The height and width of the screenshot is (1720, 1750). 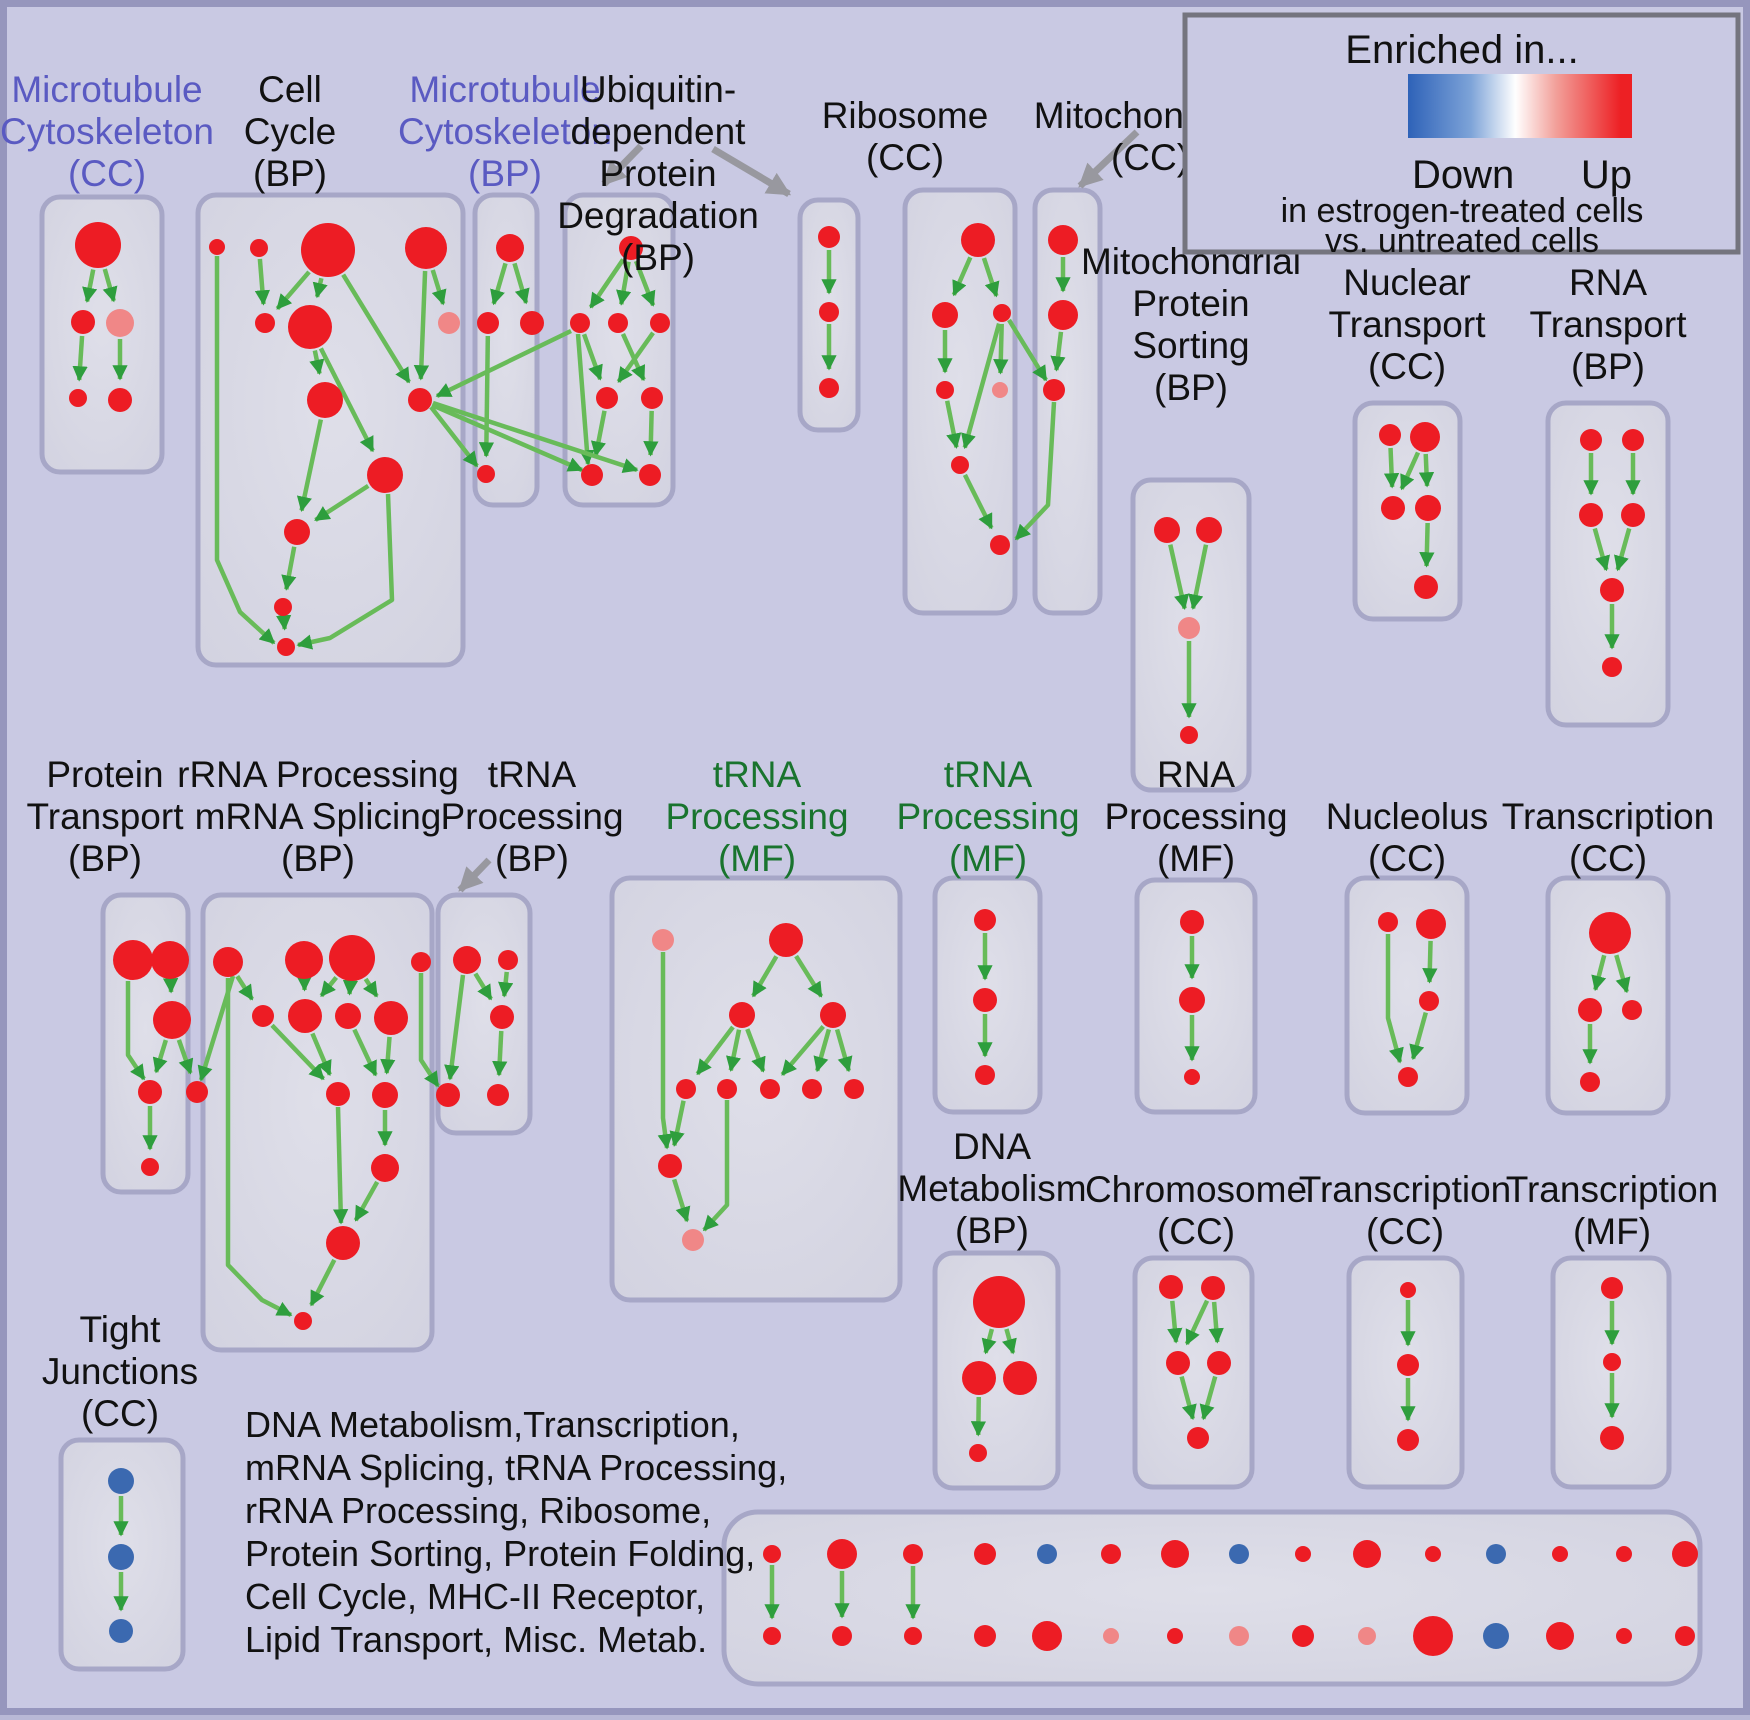 I want to click on legend-gradient-bar, so click(x=1520, y=106).